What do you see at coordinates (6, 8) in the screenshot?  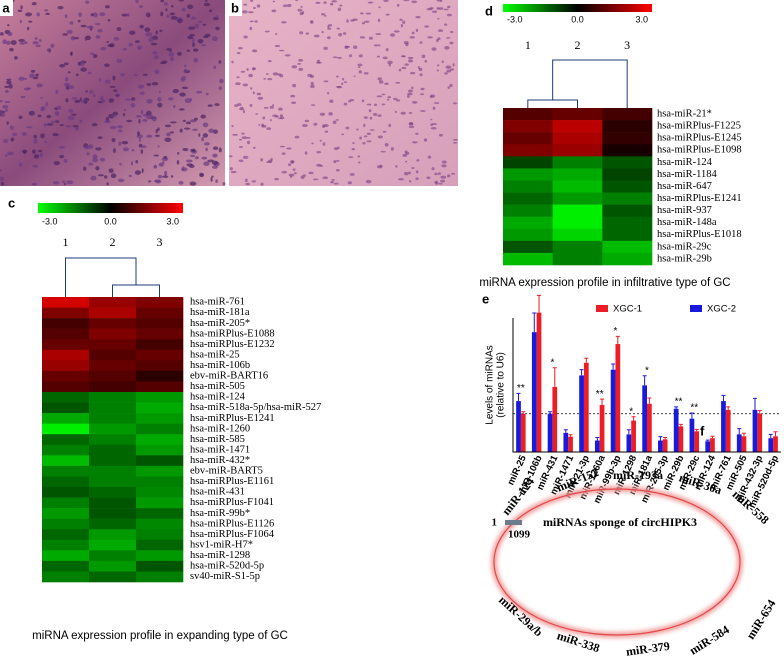 I see `panel-label-box` at bounding box center [6, 8].